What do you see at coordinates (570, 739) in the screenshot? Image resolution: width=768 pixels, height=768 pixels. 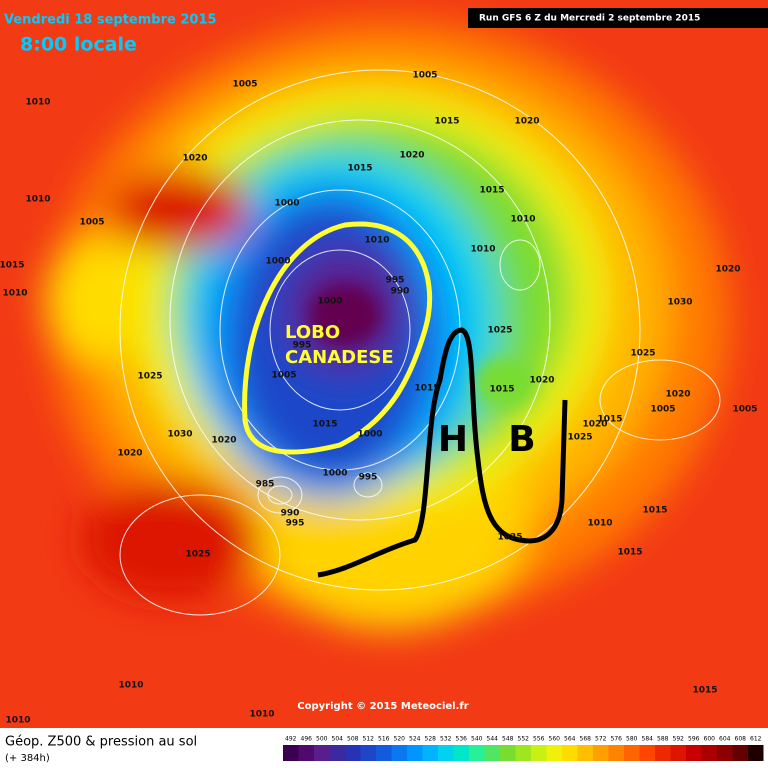 I see `colorbar-label: 564` at bounding box center [570, 739].